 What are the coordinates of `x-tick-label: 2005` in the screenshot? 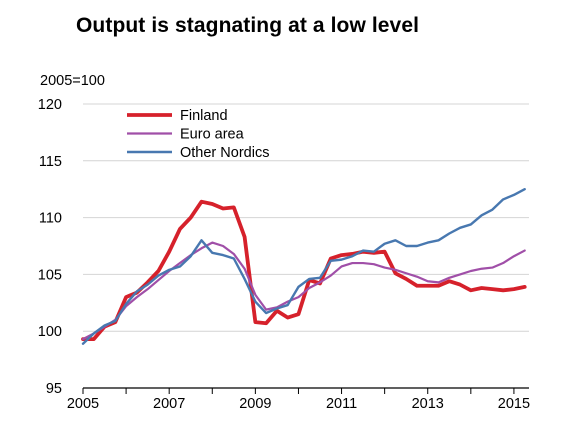 It's located at (83, 404).